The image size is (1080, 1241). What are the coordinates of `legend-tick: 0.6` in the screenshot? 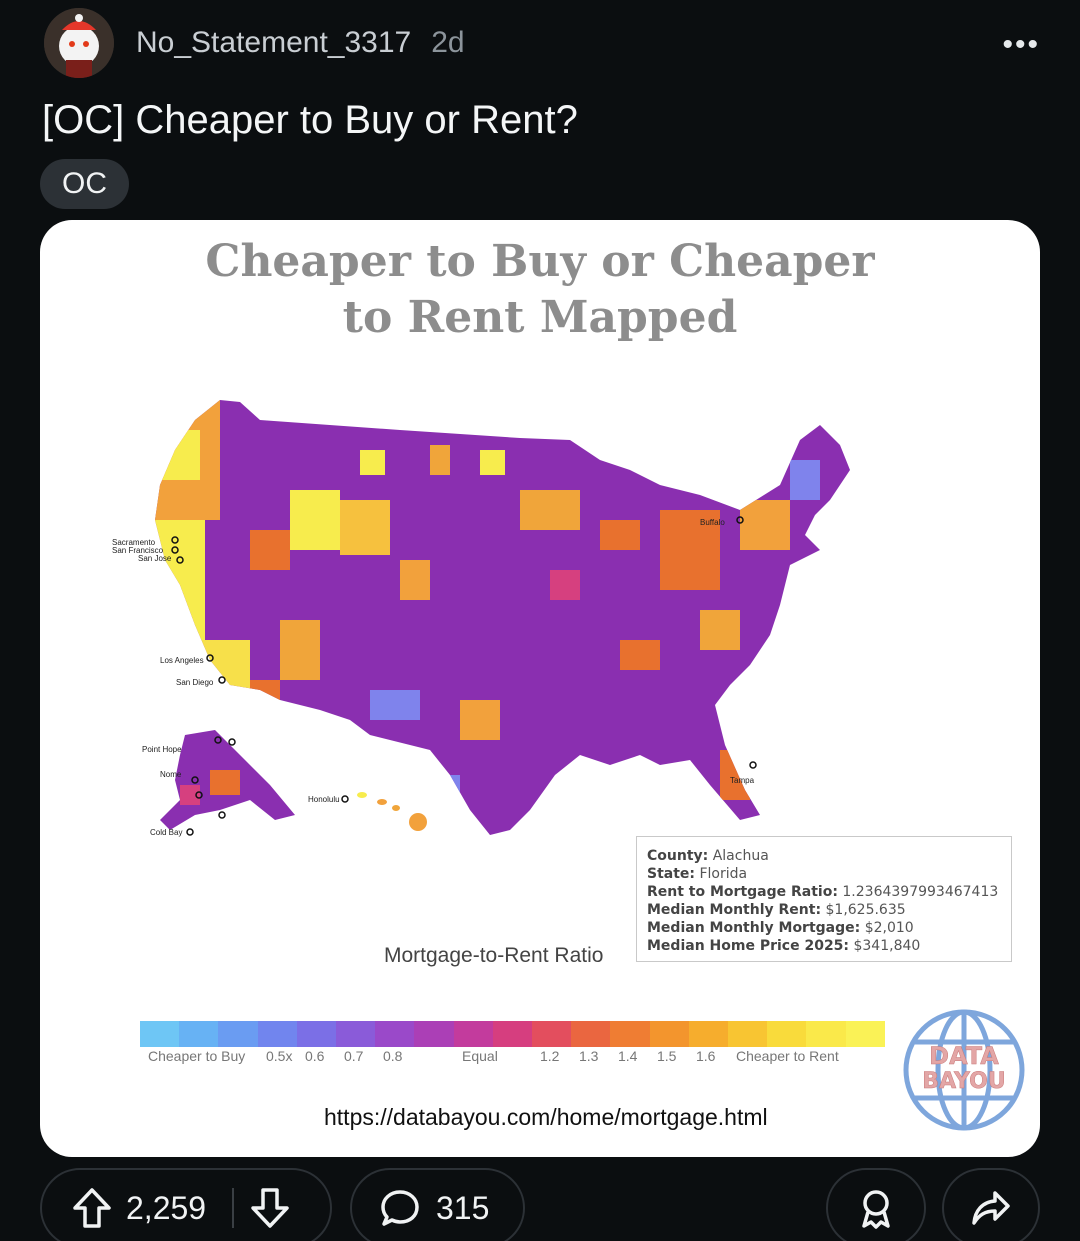 It's located at (315, 1056).